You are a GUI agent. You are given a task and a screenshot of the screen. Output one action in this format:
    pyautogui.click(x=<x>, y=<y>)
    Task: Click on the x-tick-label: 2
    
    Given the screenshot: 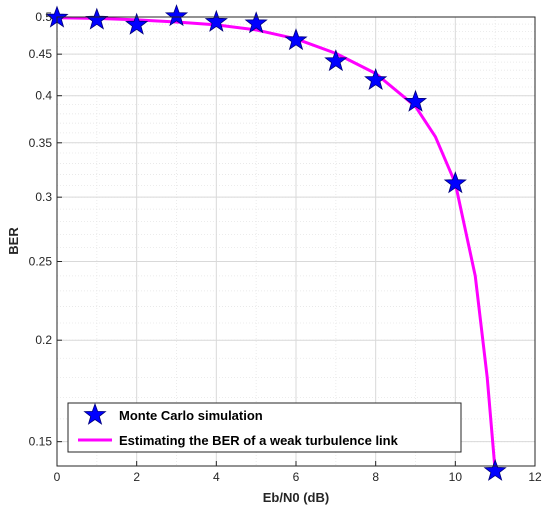 What is the action you would take?
    pyautogui.click(x=136, y=477)
    